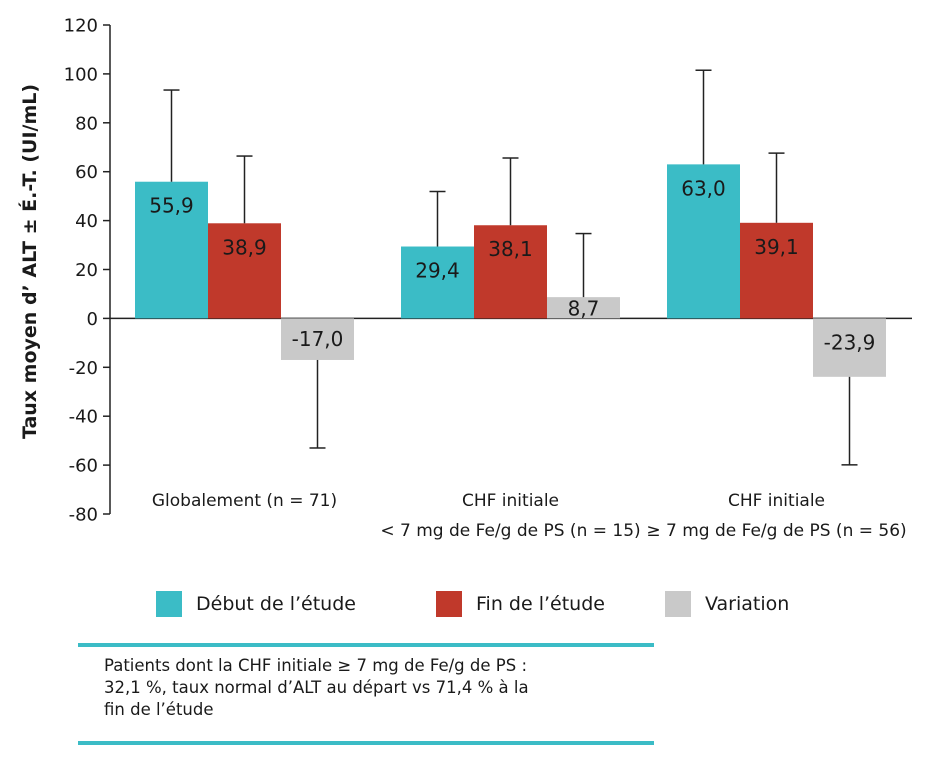 The height and width of the screenshot is (758, 936). Describe the element at coordinates (366, 743) in the screenshot. I see `note-bottom-rule` at that location.